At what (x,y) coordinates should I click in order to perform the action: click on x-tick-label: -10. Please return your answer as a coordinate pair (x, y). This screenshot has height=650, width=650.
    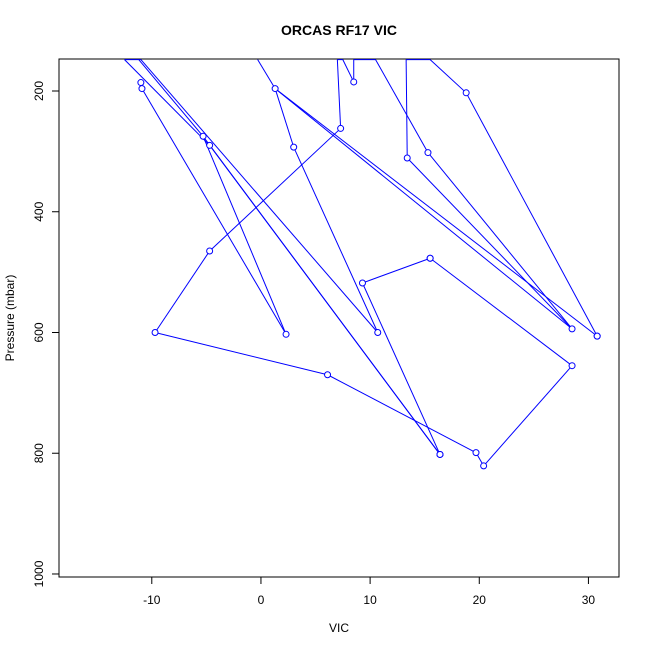
    Looking at the image, I should click on (152, 600).